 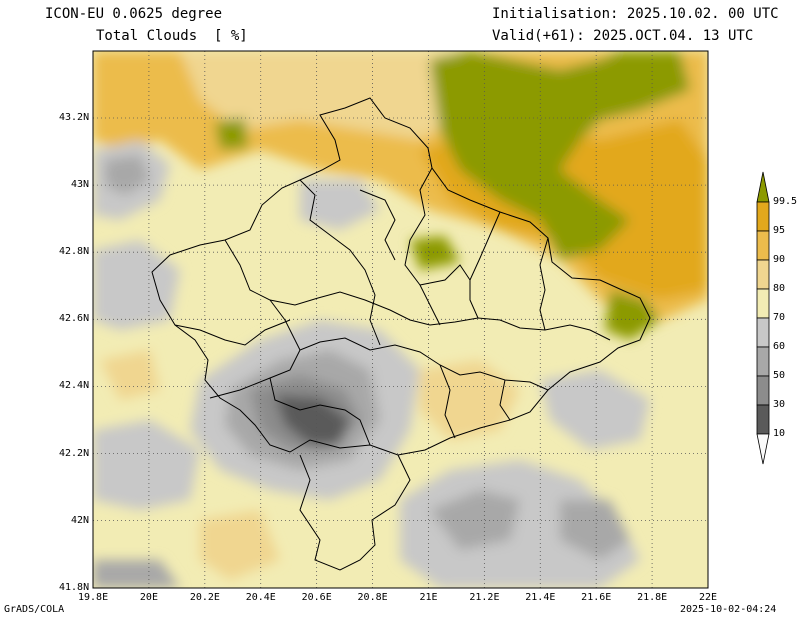 I want to click on lat-tick-label: 42N, so click(x=80, y=520).